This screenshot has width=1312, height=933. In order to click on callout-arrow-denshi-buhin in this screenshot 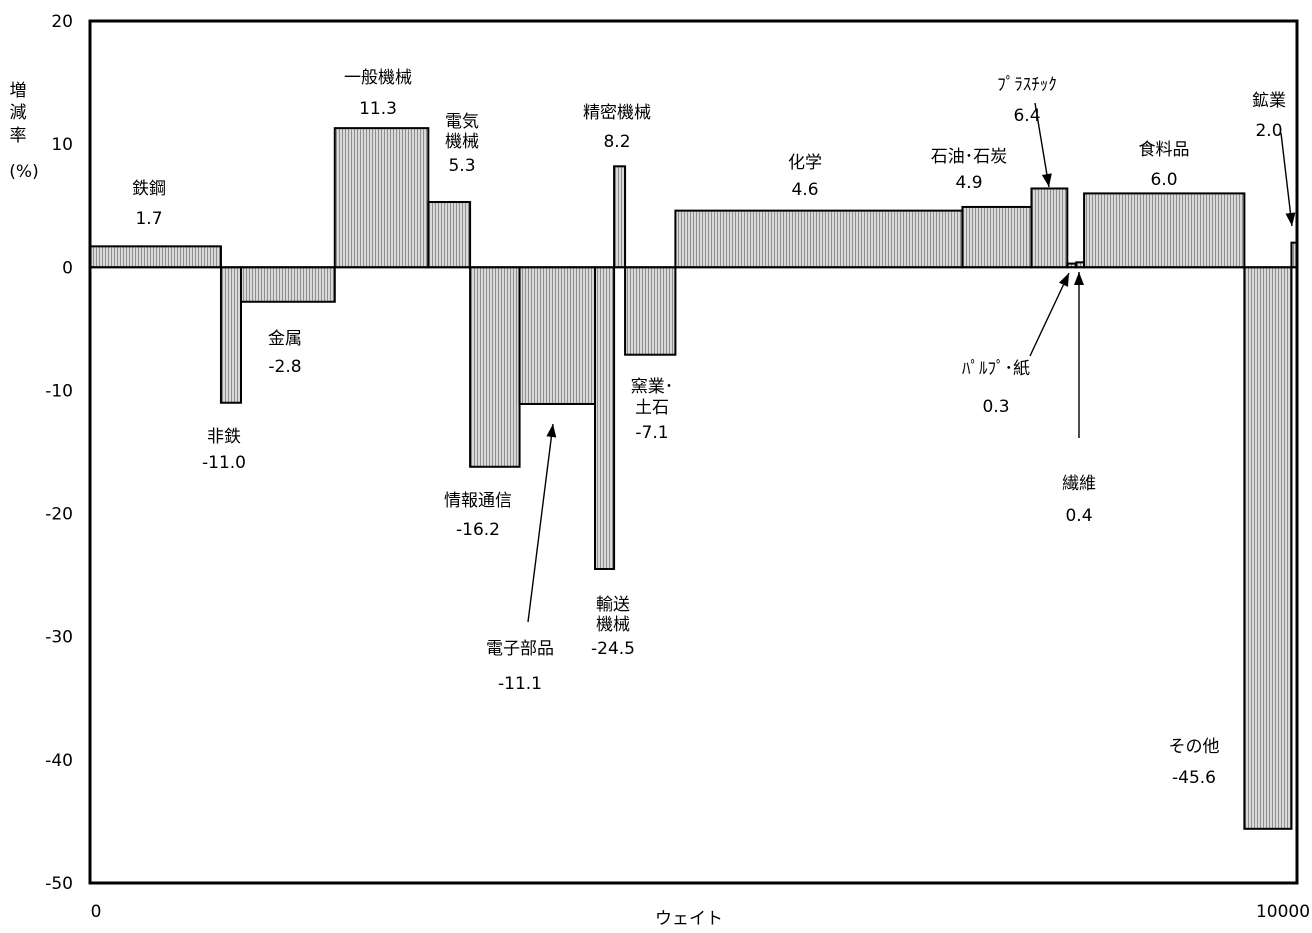, I will do `click(542, 523)`.